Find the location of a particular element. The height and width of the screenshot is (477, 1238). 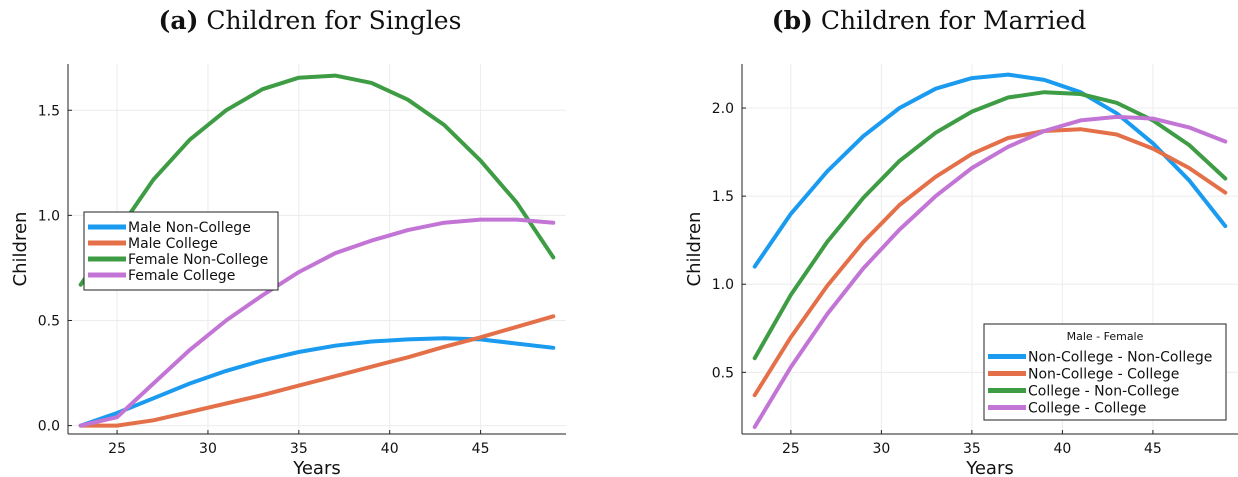

legend-label: Female College is located at coordinates (181, 276).